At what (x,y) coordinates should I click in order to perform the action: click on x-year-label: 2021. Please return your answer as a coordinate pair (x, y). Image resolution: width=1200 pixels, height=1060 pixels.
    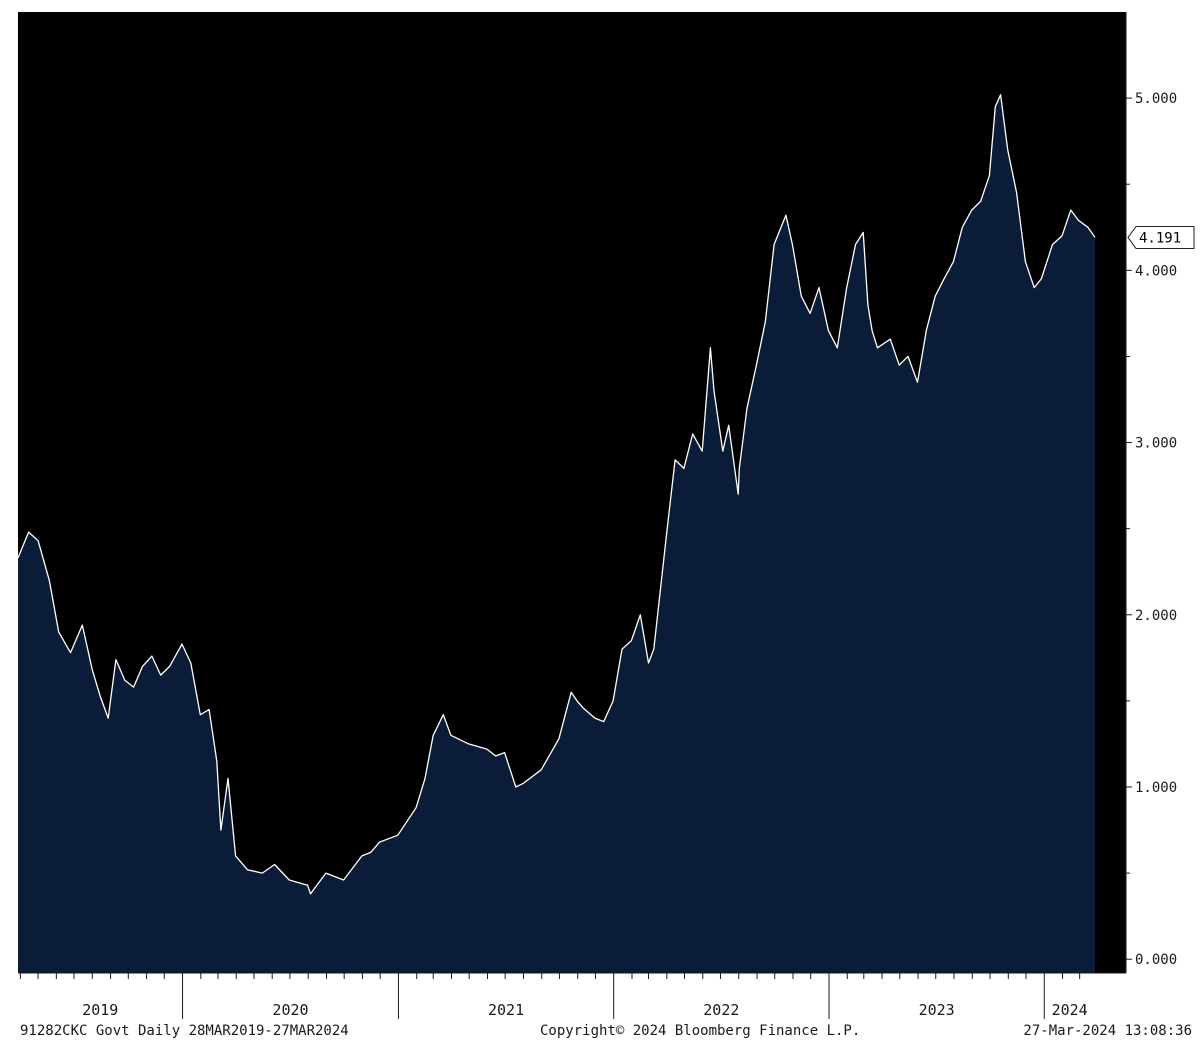
    Looking at the image, I should click on (506, 1010).